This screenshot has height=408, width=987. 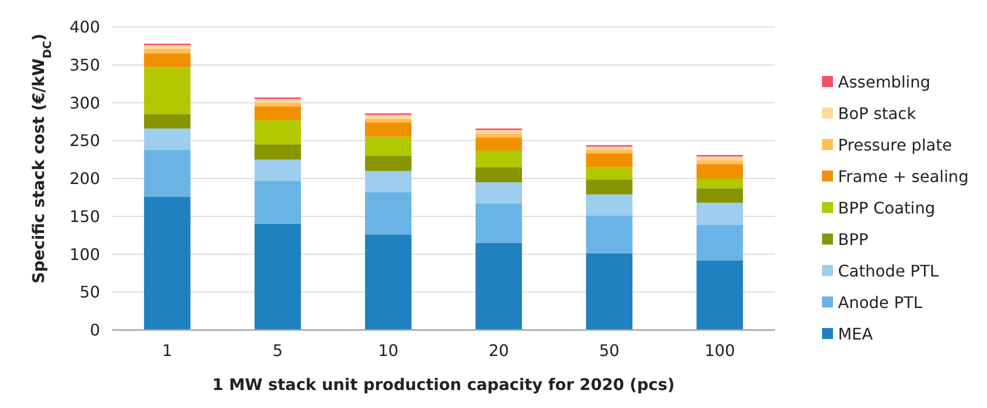 I want to click on y-tick-label: 50, so click(x=90, y=292).